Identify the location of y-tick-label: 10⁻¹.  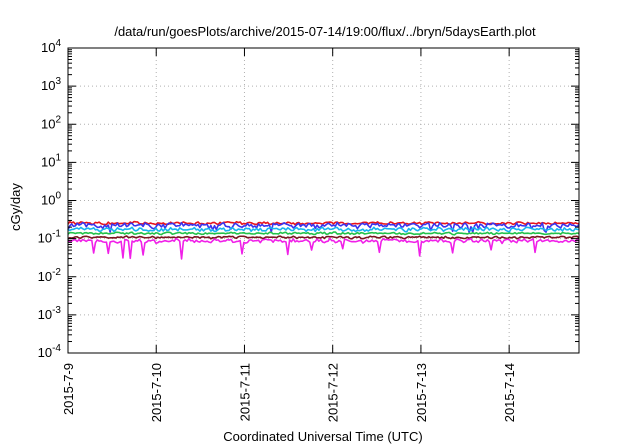
(50, 237).